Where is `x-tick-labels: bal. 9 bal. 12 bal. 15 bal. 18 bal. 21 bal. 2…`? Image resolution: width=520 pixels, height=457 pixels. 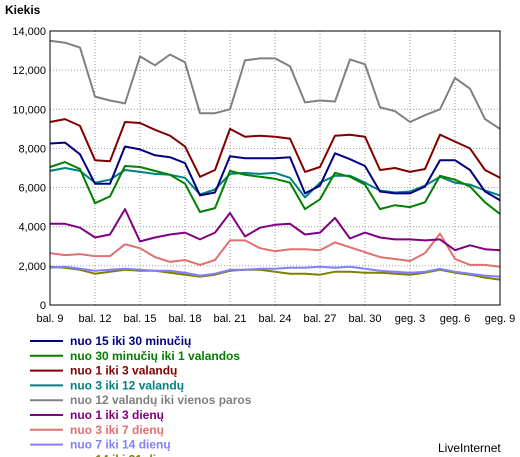
x-tick-labels: bal. 9 bal. 12 bal. 15 bal. 18 bal. 21 bal. 2… is located at coordinates (276, 319).